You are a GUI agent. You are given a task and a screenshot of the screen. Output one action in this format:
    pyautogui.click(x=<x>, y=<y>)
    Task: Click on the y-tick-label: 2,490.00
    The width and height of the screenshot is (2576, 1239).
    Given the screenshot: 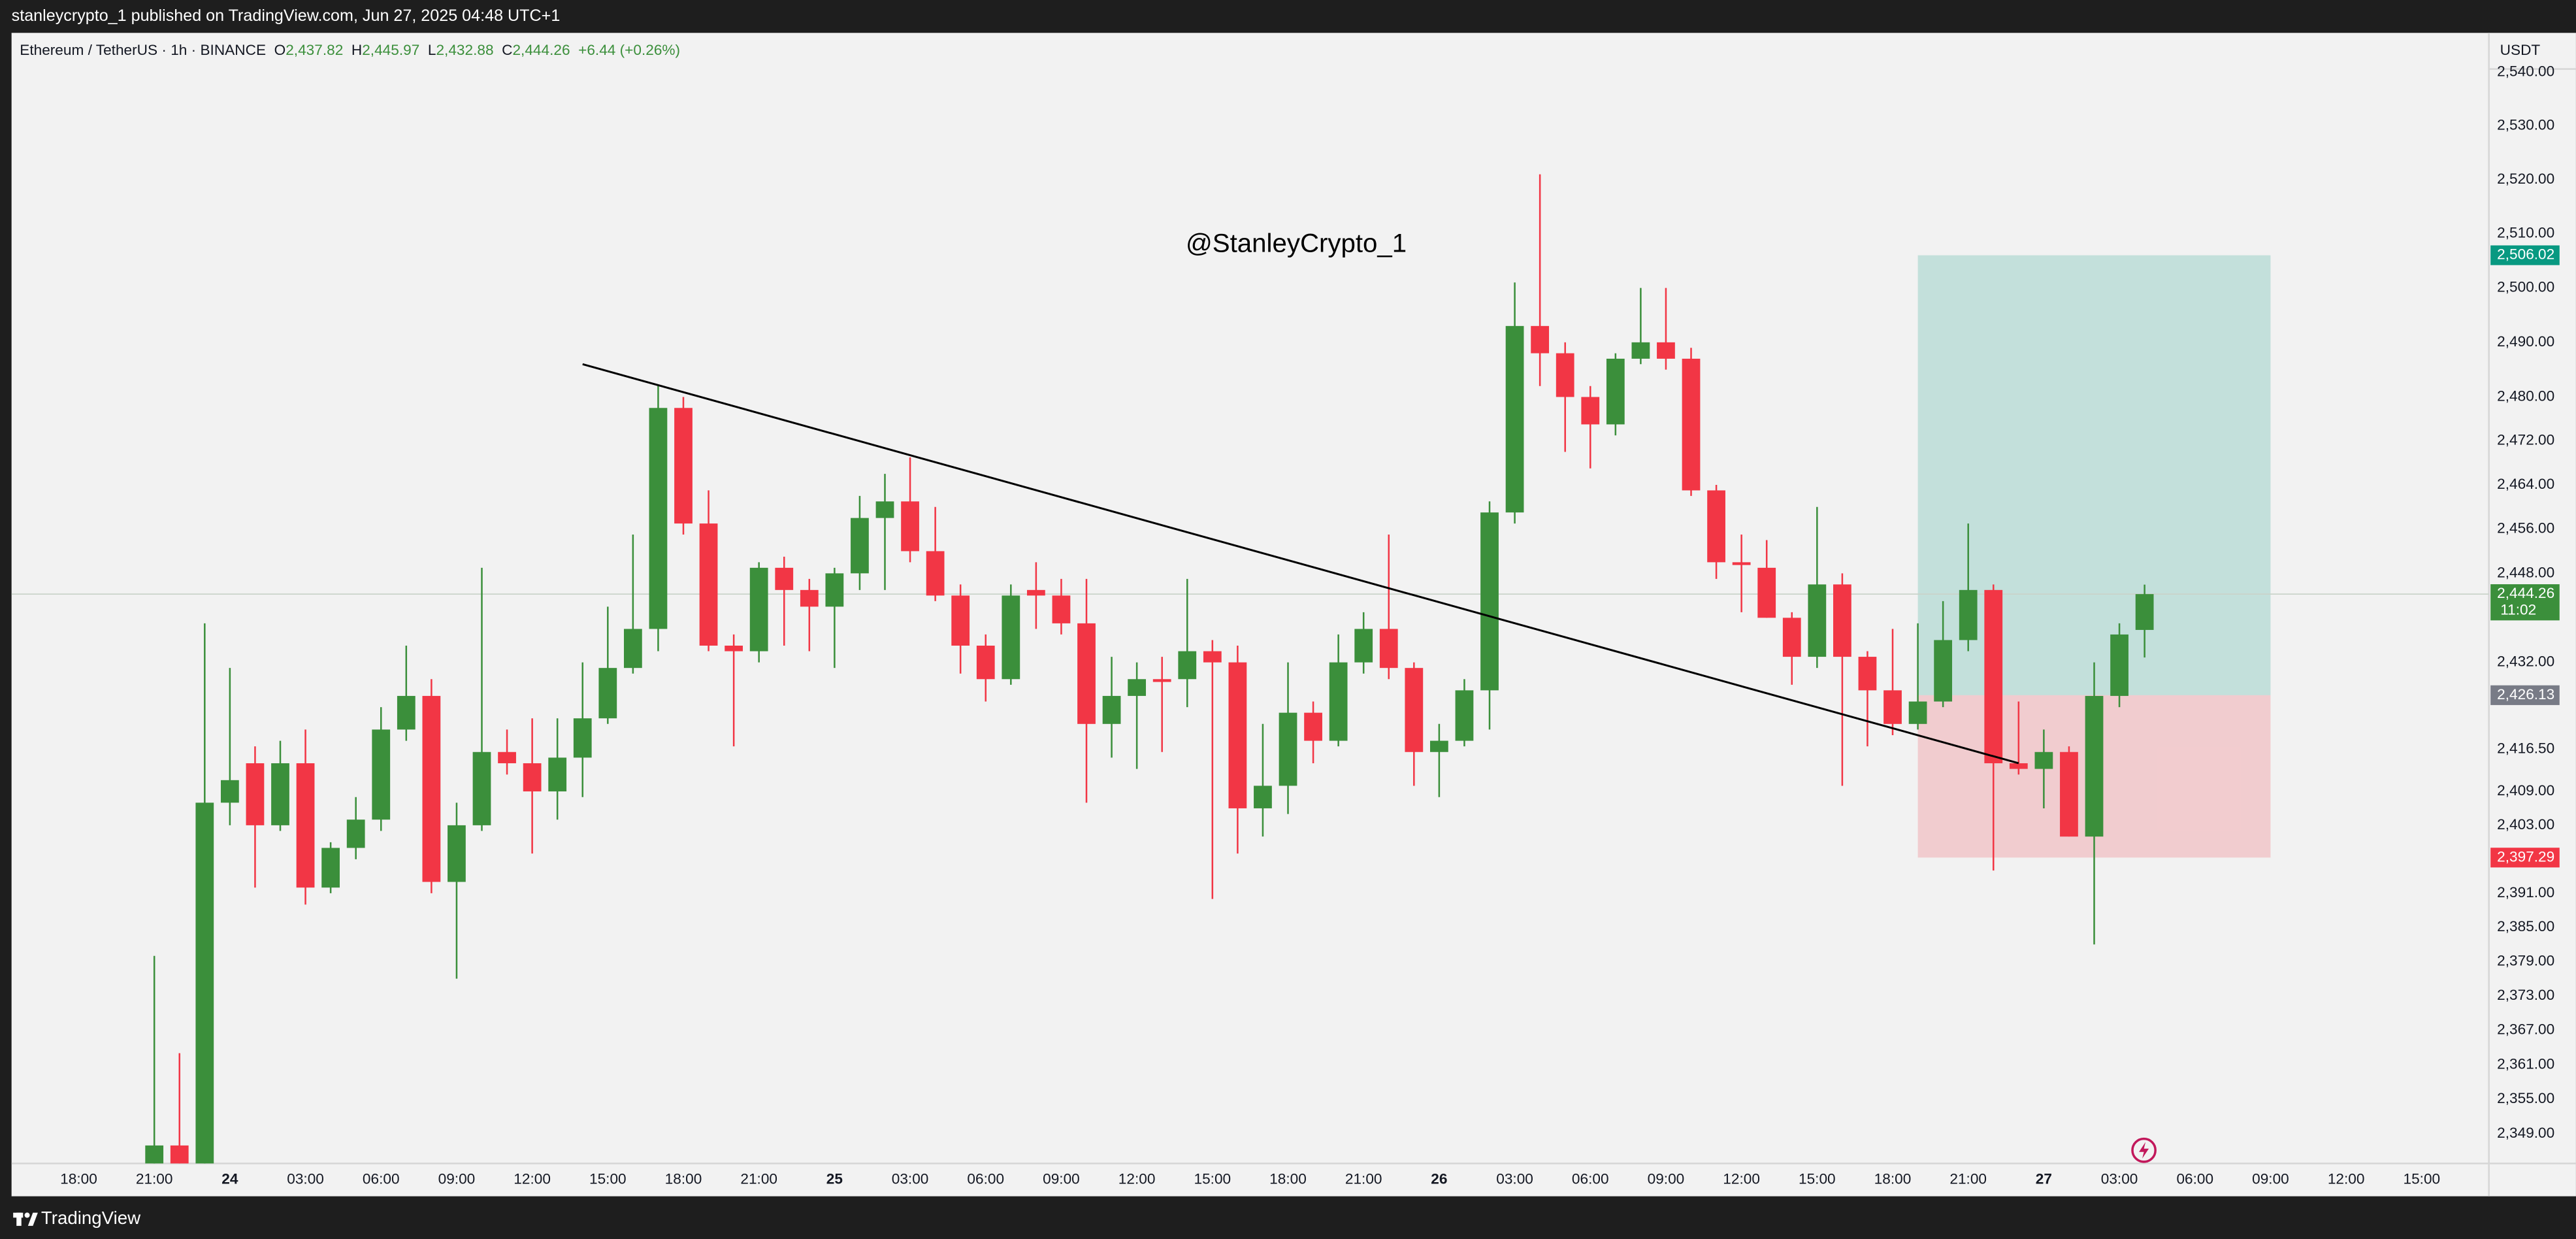 What is the action you would take?
    pyautogui.click(x=2525, y=342)
    